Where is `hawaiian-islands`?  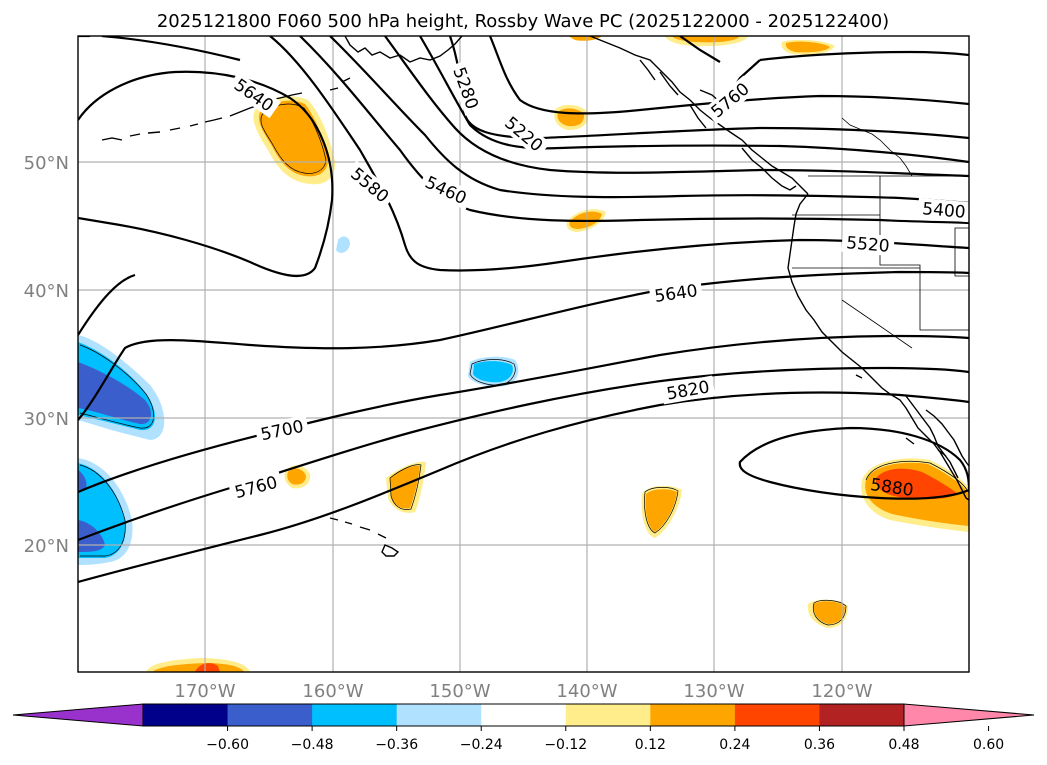
hawaiian-islands is located at coordinates (364, 537).